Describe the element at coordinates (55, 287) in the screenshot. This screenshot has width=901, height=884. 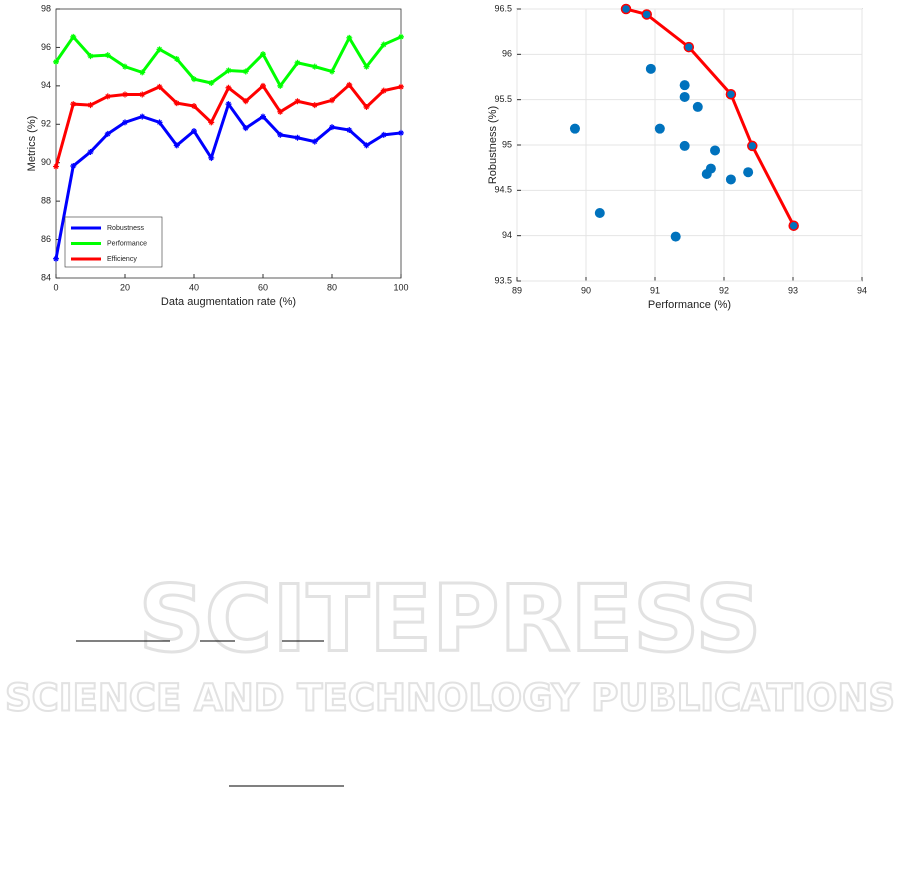
I see `x-tick-label: 0` at that location.